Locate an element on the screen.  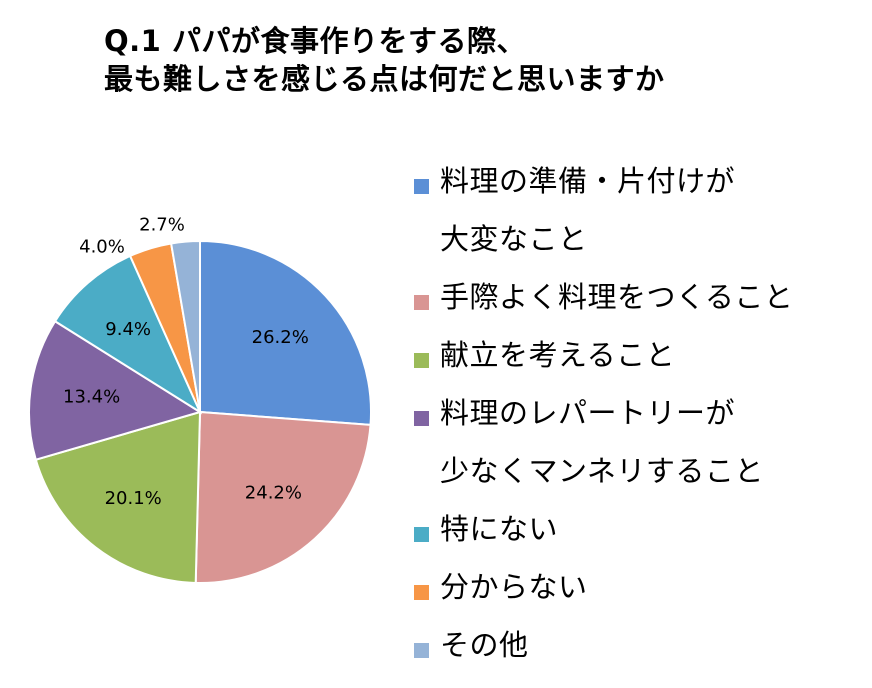
pie-slice-label: 4.0% is located at coordinates (102, 247).